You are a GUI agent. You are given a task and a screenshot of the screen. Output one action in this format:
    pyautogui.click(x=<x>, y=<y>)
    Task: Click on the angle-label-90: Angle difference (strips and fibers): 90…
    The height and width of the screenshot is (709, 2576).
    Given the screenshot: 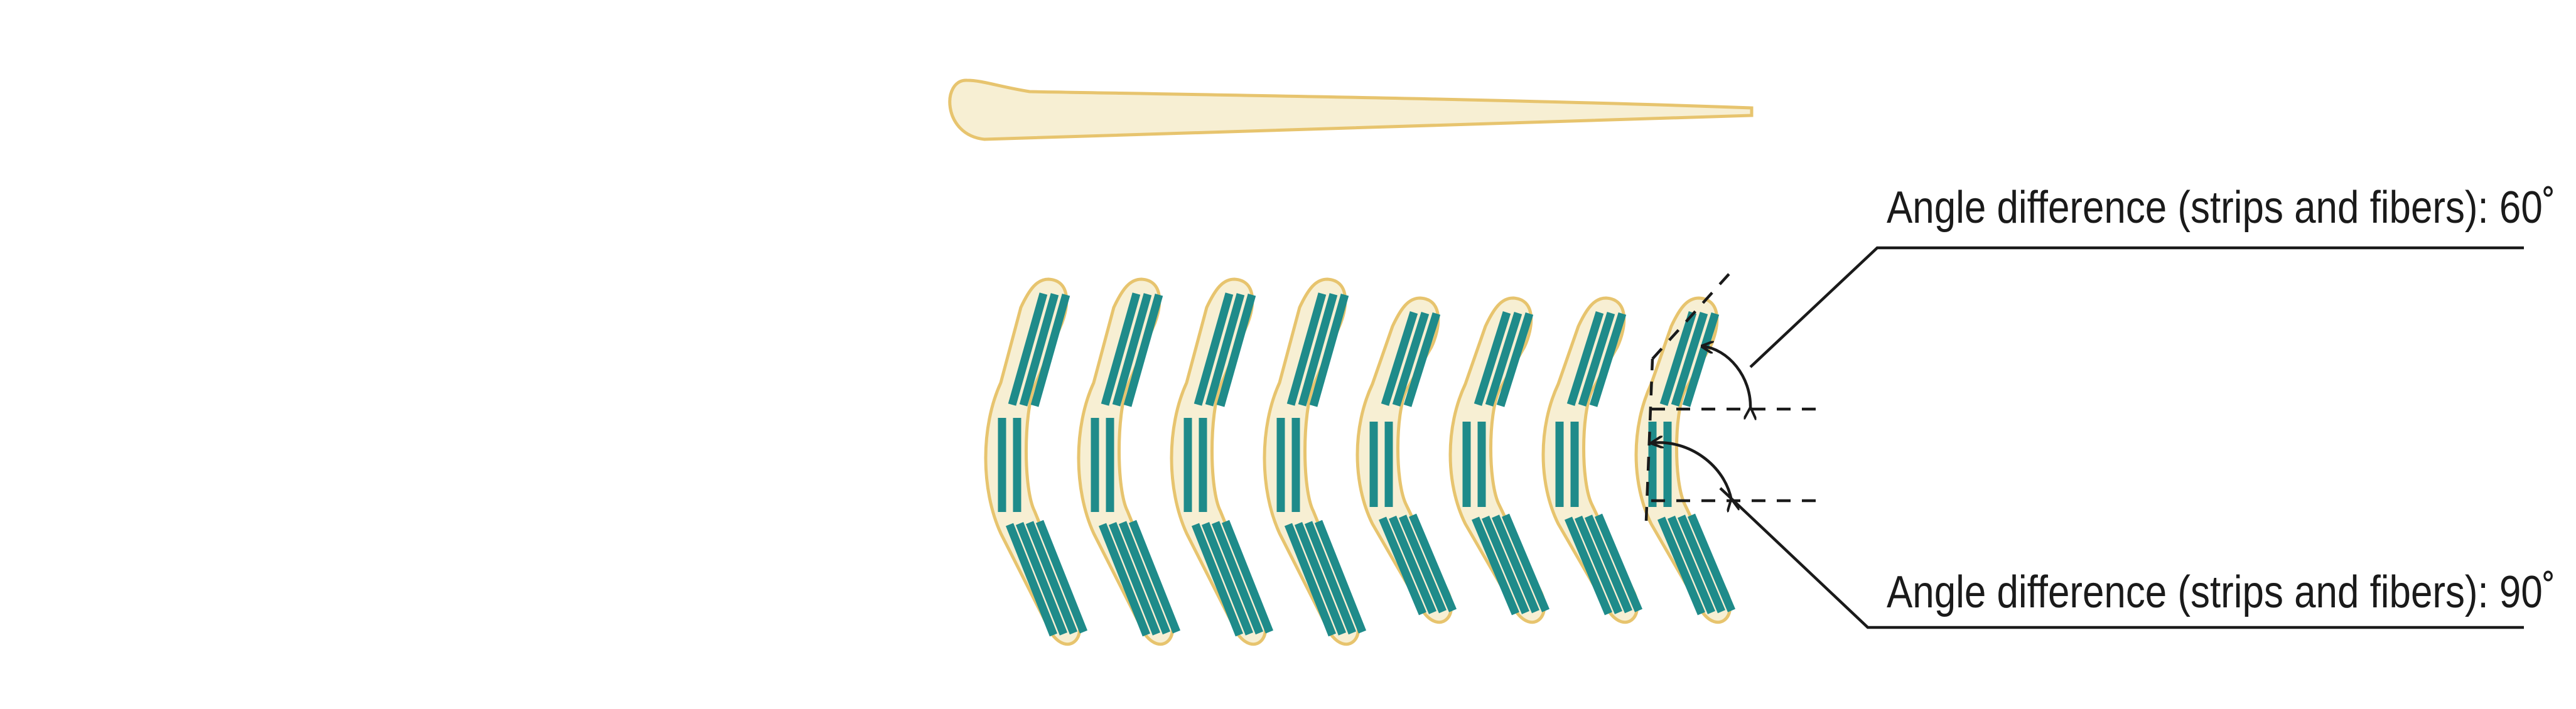 What is the action you would take?
    pyautogui.click(x=2221, y=592)
    